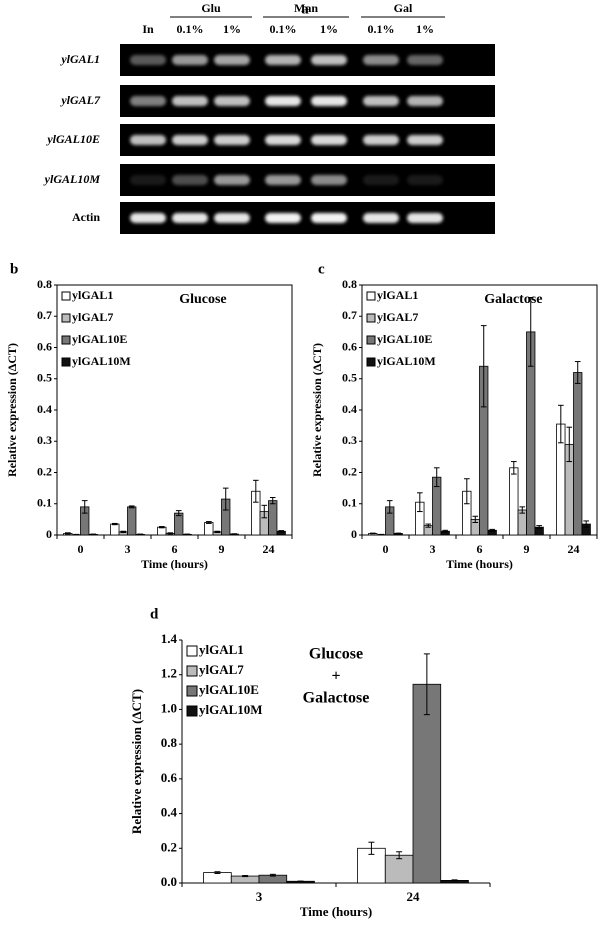 This screenshot has width=605, height=926. What do you see at coordinates (349, 503) in the screenshot?
I see `y-tick-label: 0.1` at bounding box center [349, 503].